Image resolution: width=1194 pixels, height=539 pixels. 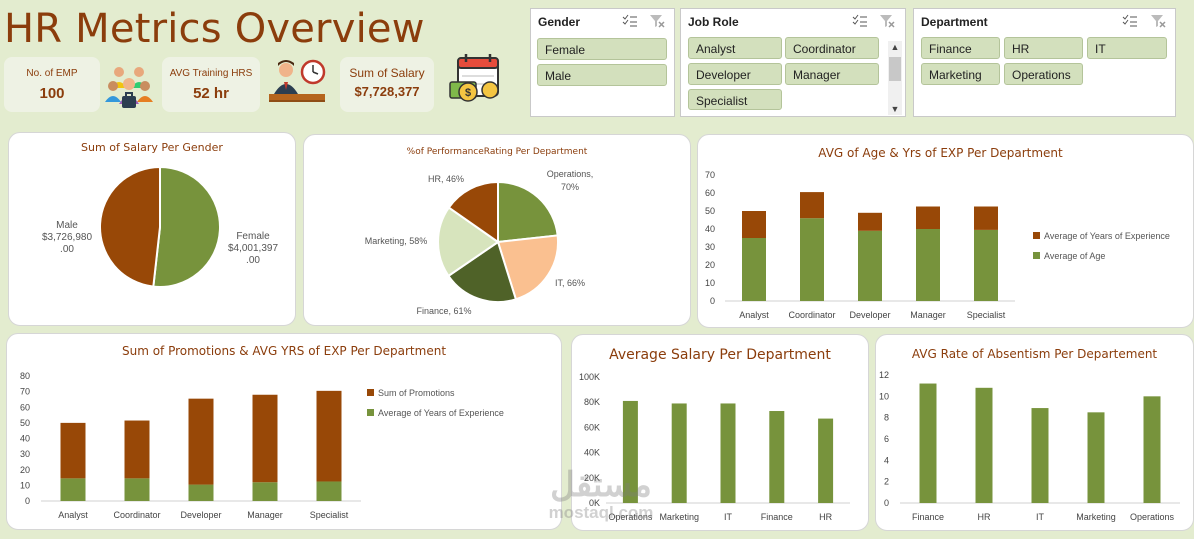 I want to click on slicer-job-role-title: Job Role, so click(x=713, y=22).